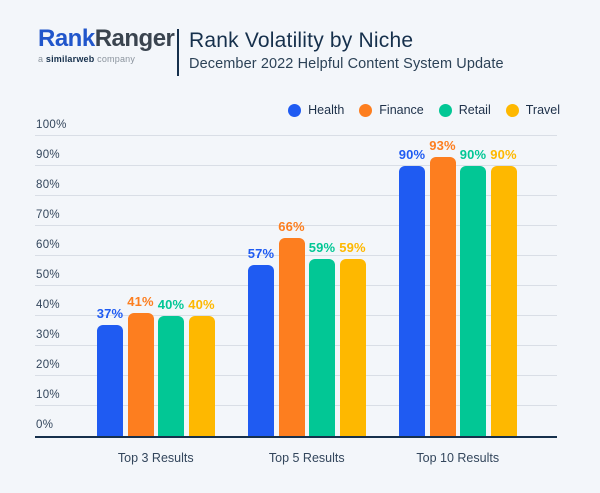 The height and width of the screenshot is (493, 600). Describe the element at coordinates (48, 364) in the screenshot. I see `y-axis-tick-label: 20%` at that location.